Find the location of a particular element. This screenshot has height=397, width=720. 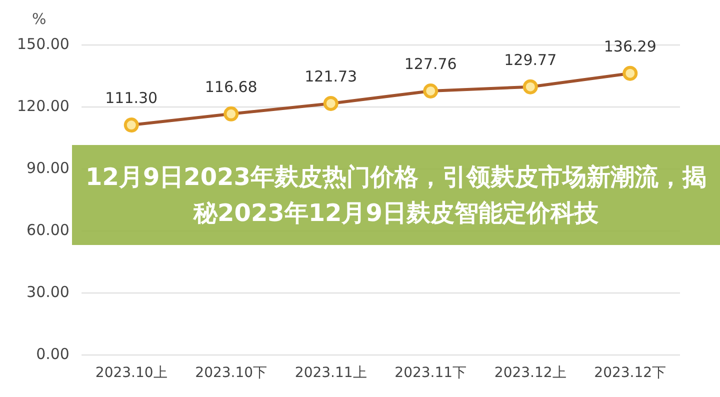

text: 111.30 is located at coordinates (131, 98).